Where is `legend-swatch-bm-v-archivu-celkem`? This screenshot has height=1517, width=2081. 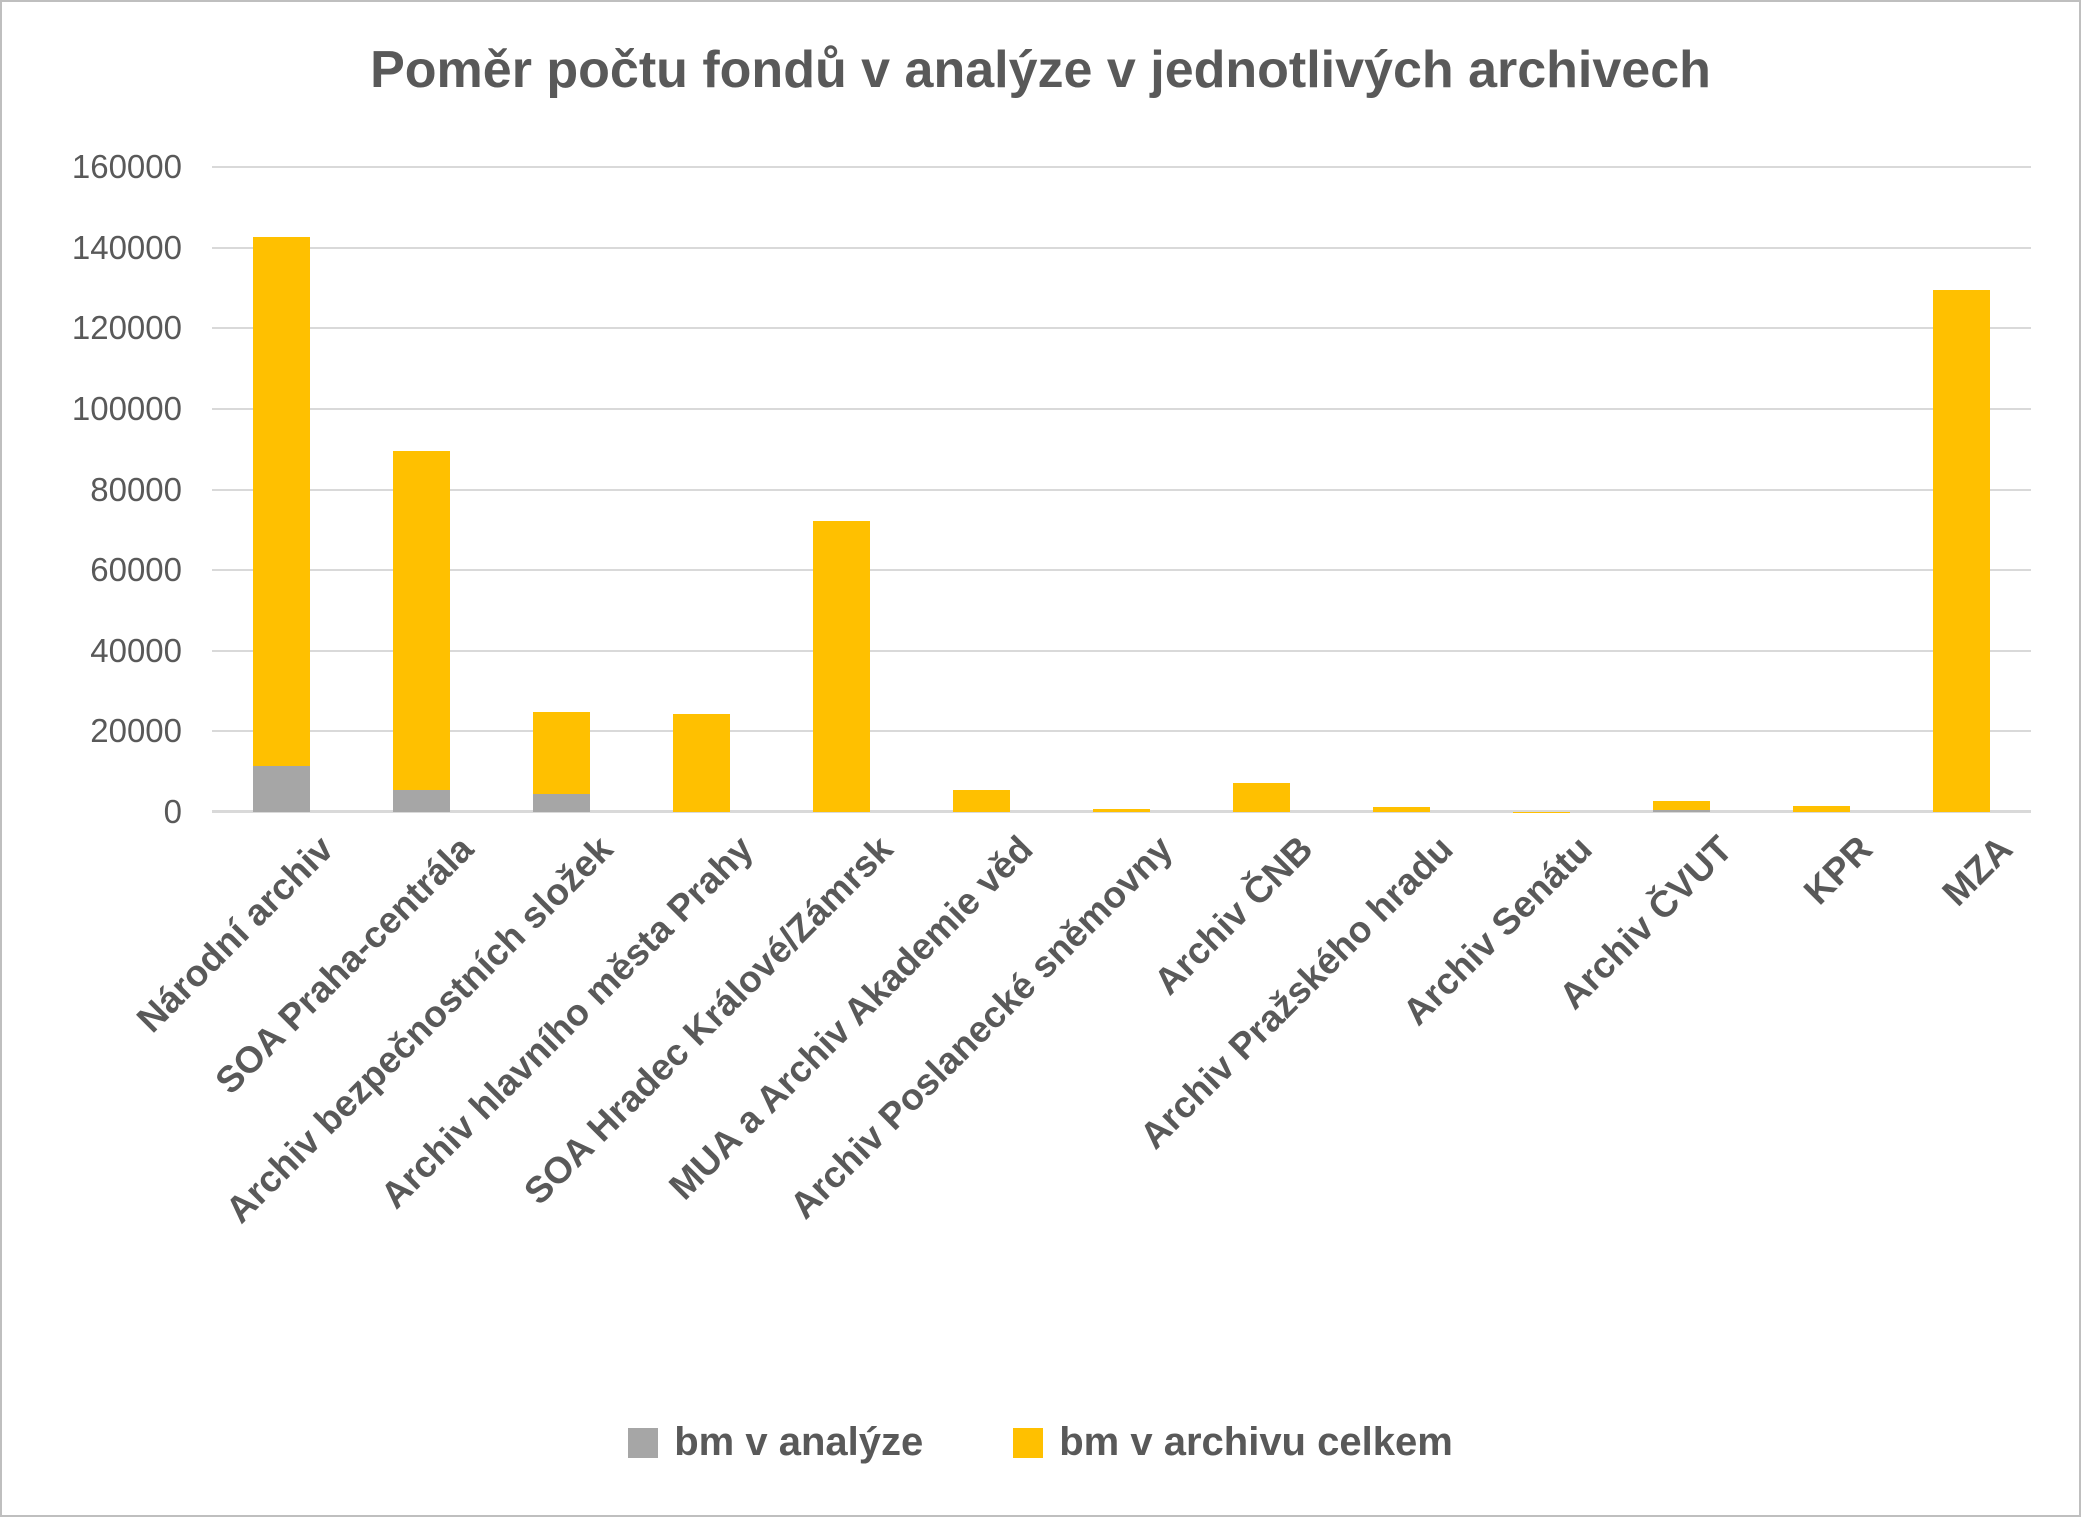 legend-swatch-bm-v-archivu-celkem is located at coordinates (1028, 1442).